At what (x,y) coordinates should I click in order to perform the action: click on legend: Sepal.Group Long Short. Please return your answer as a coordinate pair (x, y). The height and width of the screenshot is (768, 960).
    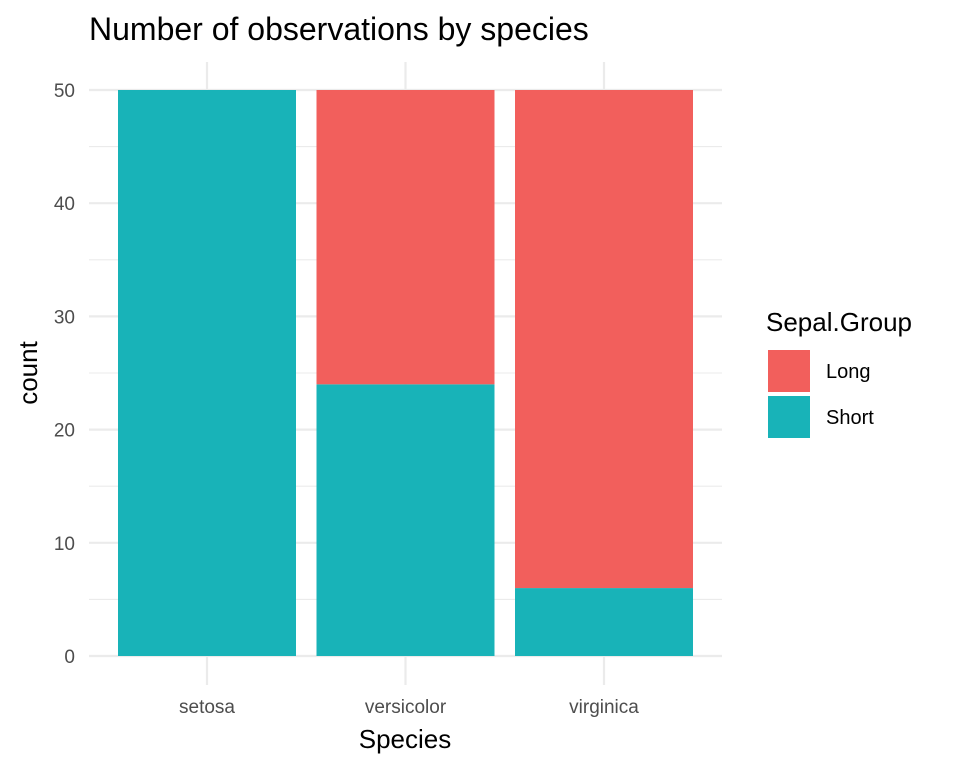
    Looking at the image, I should click on (839, 372).